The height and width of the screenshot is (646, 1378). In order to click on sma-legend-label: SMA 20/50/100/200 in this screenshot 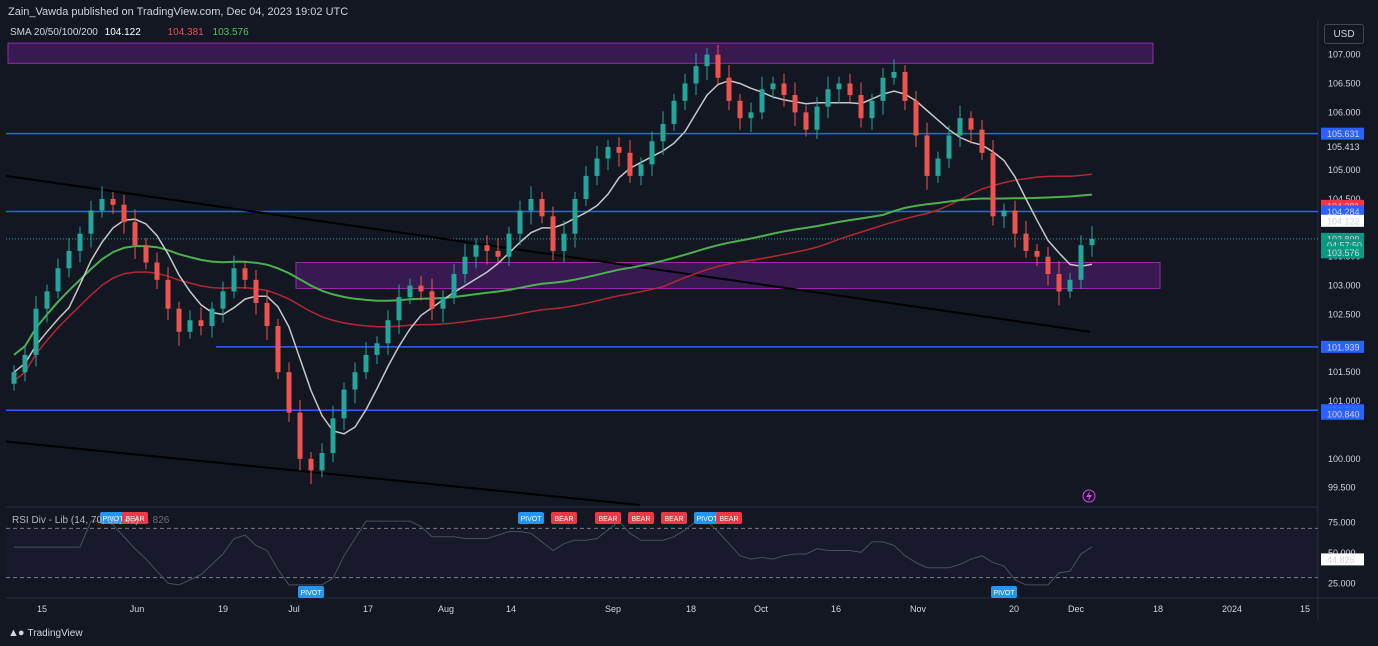, I will do `click(54, 32)`.